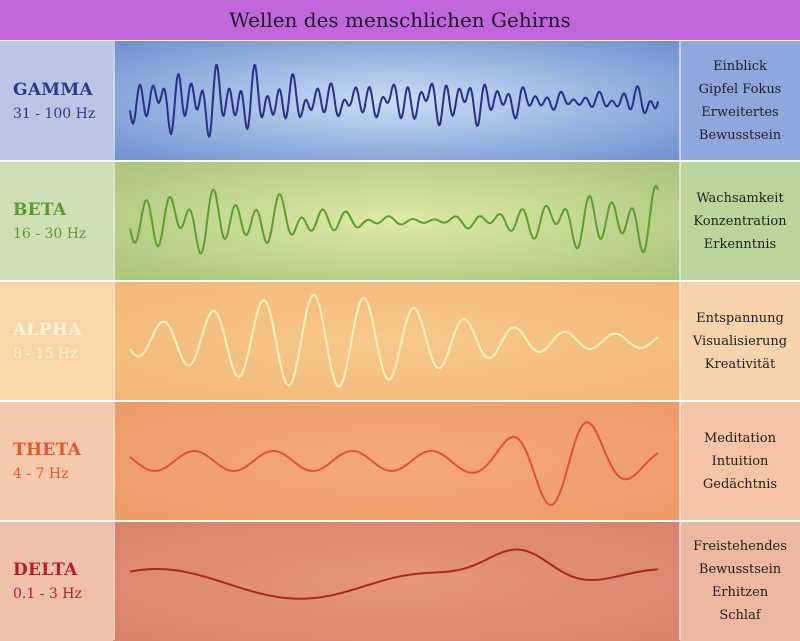 The image size is (800, 641). I want to click on waveform-gamma, so click(394, 100).